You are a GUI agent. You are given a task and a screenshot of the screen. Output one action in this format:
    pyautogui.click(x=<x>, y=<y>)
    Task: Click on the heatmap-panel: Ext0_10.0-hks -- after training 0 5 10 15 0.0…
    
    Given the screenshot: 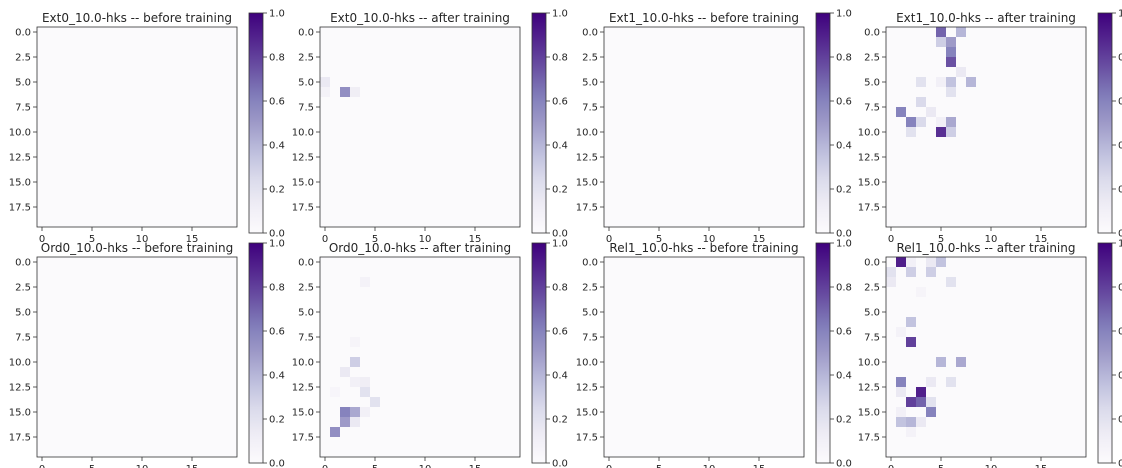 What is the action you would take?
    pyautogui.click(x=430, y=127)
    